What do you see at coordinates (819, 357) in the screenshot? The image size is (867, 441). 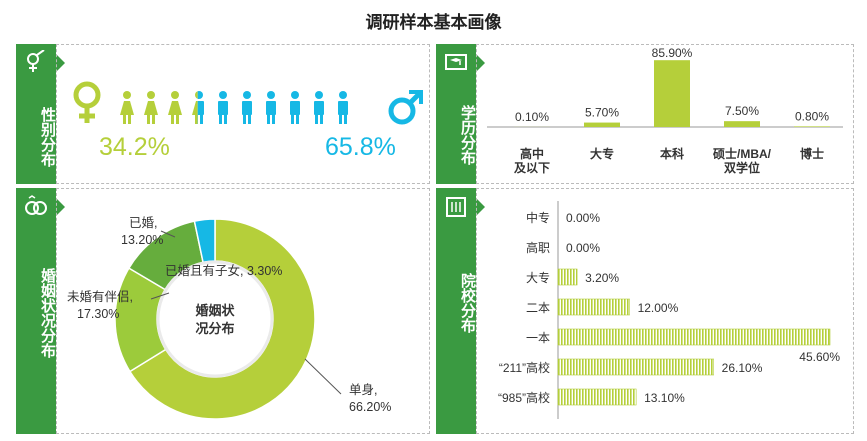 I see `data-label: 45.60%` at bounding box center [819, 357].